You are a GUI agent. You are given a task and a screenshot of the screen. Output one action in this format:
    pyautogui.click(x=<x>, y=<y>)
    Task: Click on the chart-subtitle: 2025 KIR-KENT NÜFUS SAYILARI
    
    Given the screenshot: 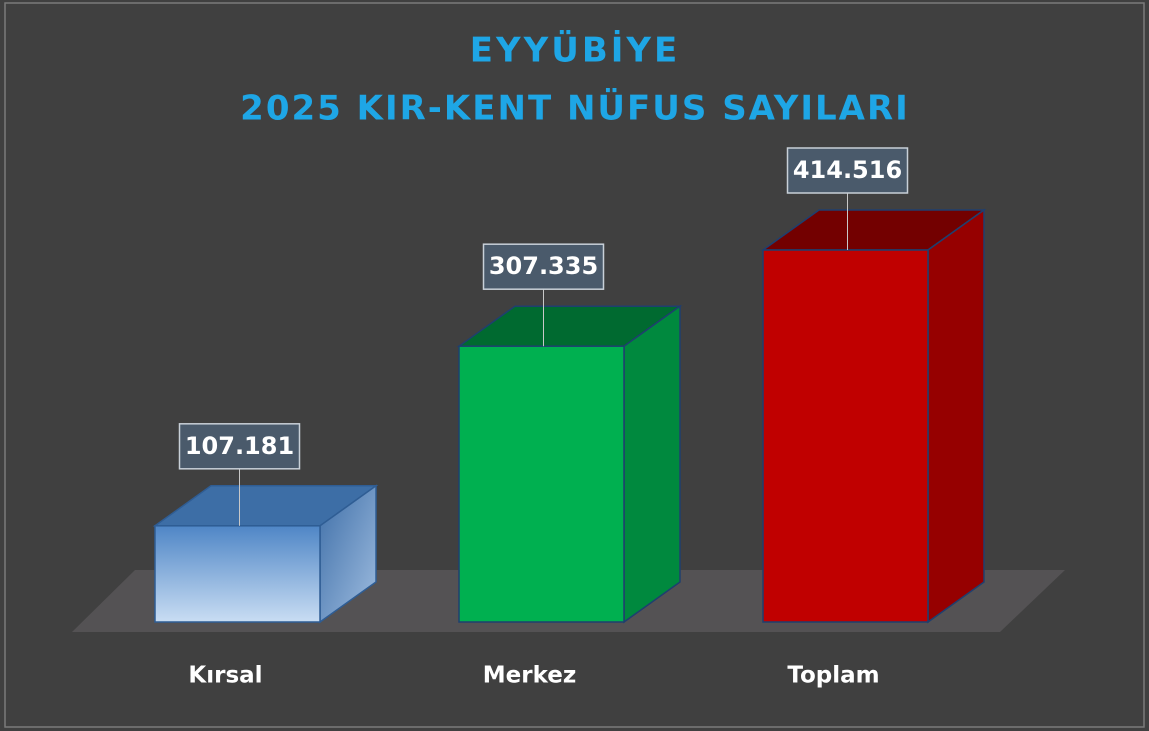 What is the action you would take?
    pyautogui.click(x=575, y=108)
    